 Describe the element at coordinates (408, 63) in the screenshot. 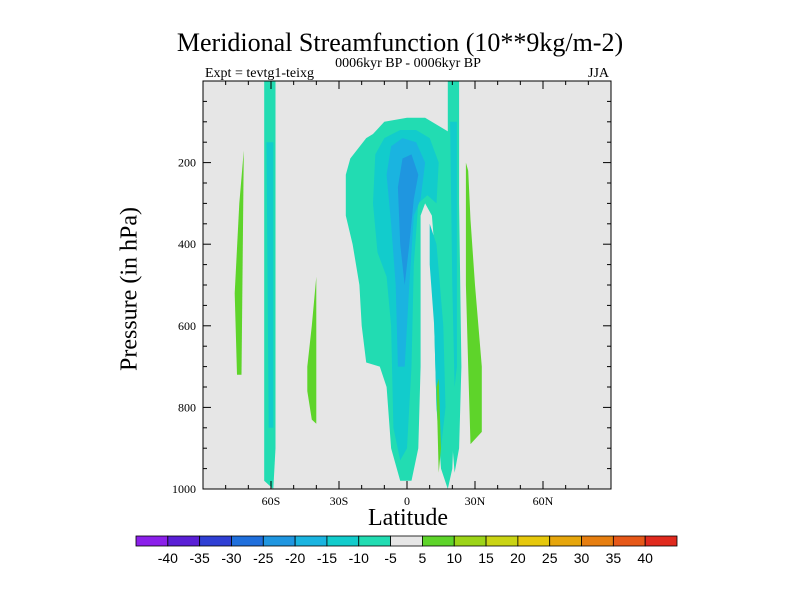

I see `chart-subtitle: 0006kyr BP - 0006kyr BP` at that location.